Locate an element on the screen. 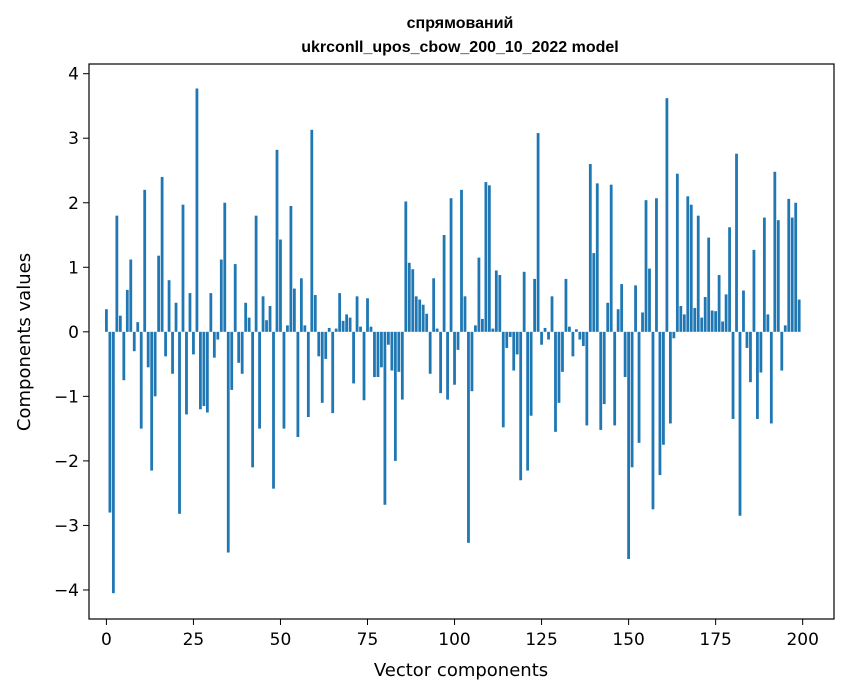  y-tick-label-8: 4 is located at coordinates (73, 75).